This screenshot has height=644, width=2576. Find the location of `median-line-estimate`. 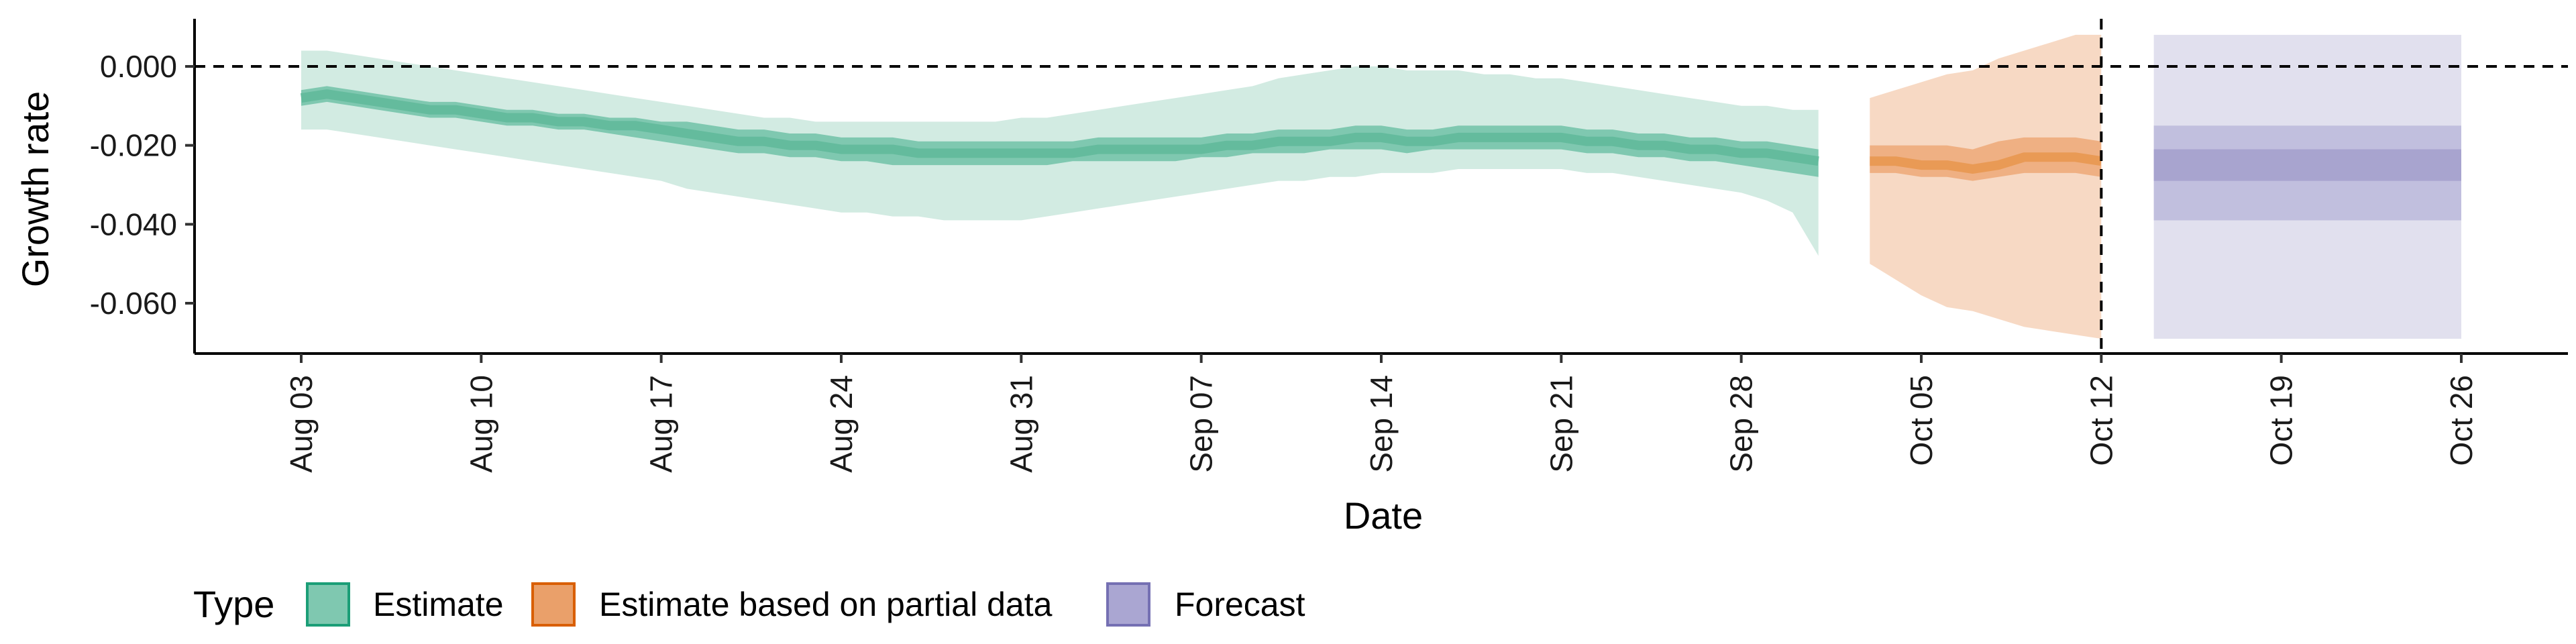

median-line-estimate is located at coordinates (1059, 127).